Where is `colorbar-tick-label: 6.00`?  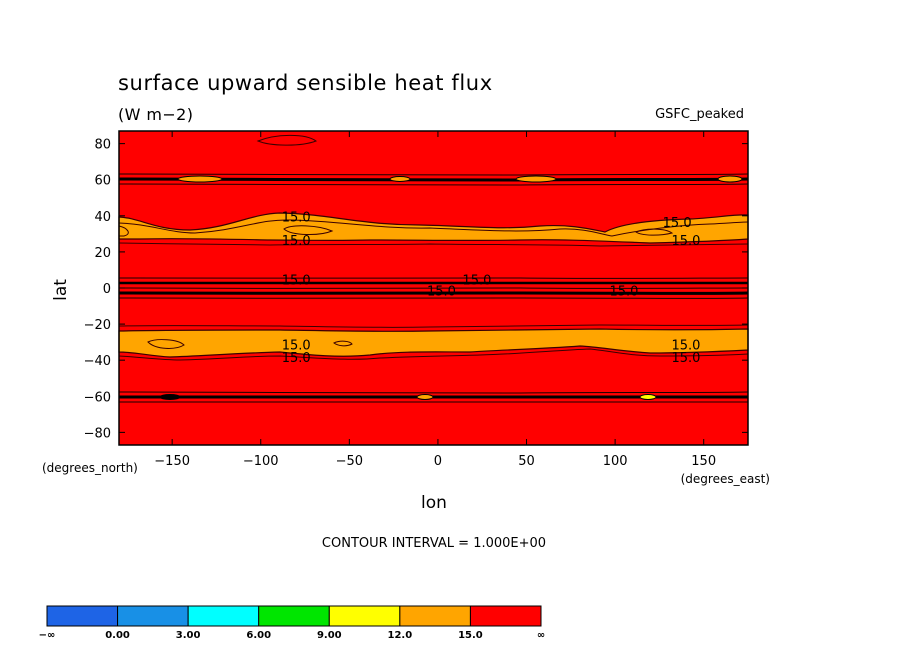
colorbar-tick-label: 6.00 is located at coordinates (258, 635).